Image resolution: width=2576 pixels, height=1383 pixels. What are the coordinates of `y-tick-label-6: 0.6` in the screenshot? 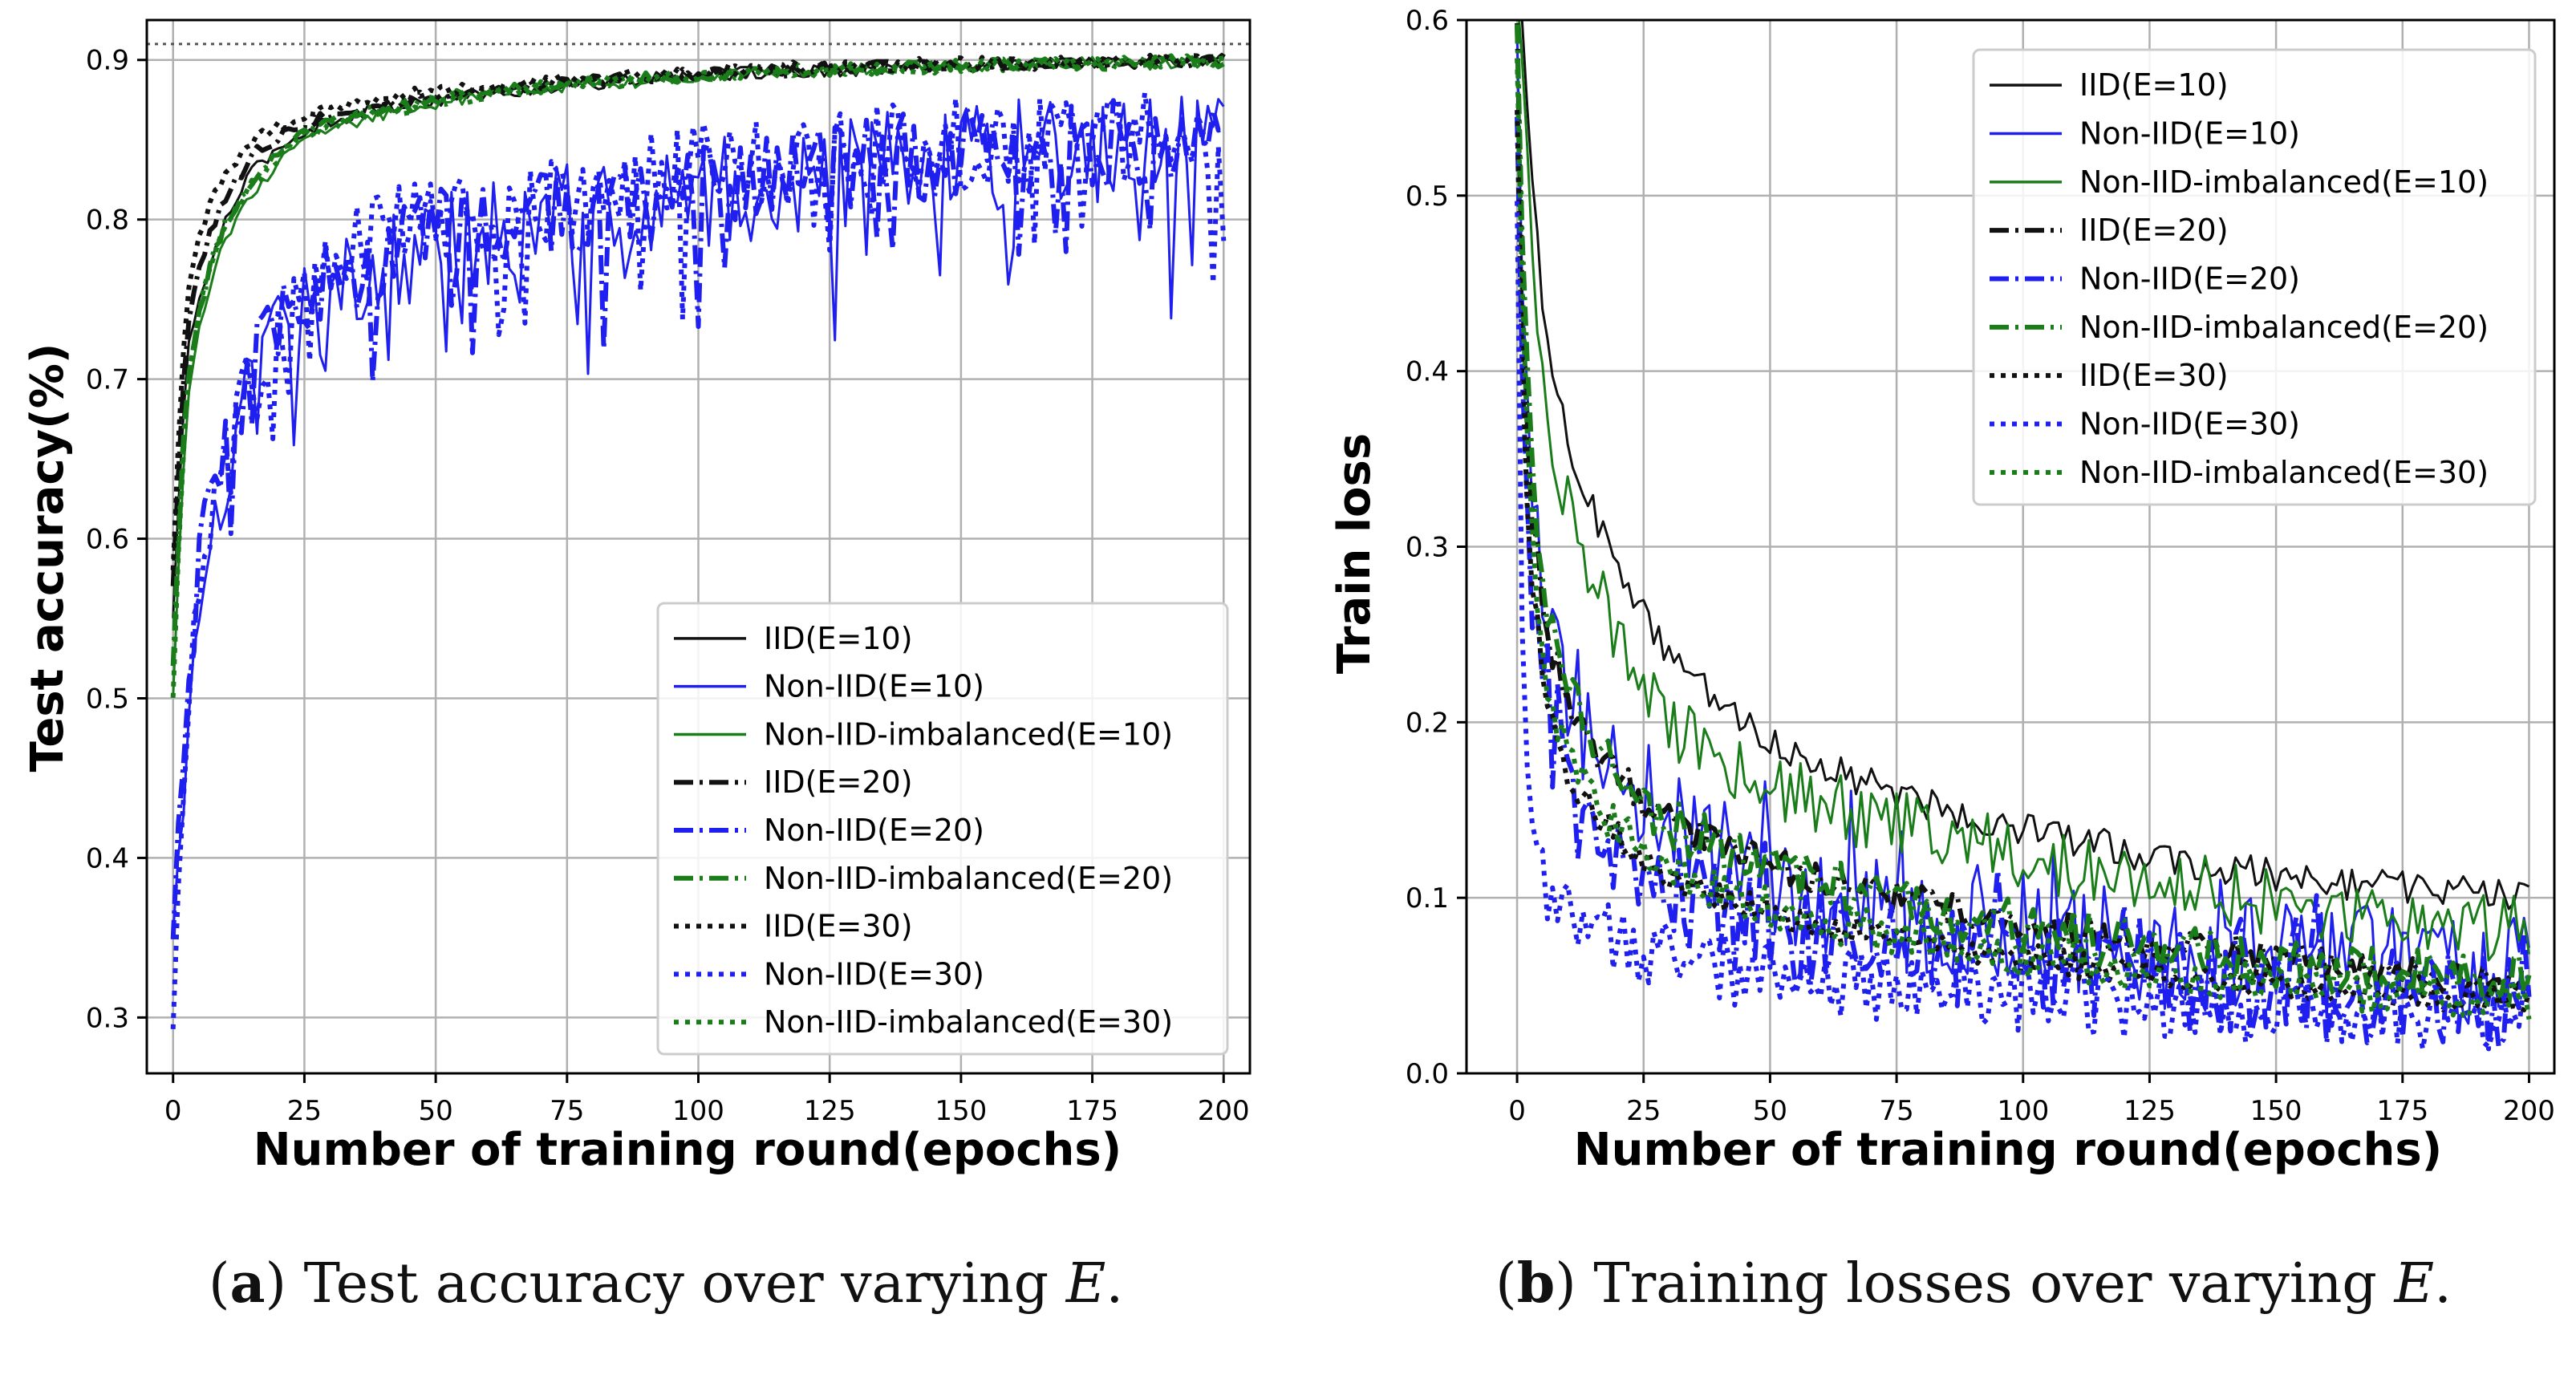 It's located at (1427, 21).